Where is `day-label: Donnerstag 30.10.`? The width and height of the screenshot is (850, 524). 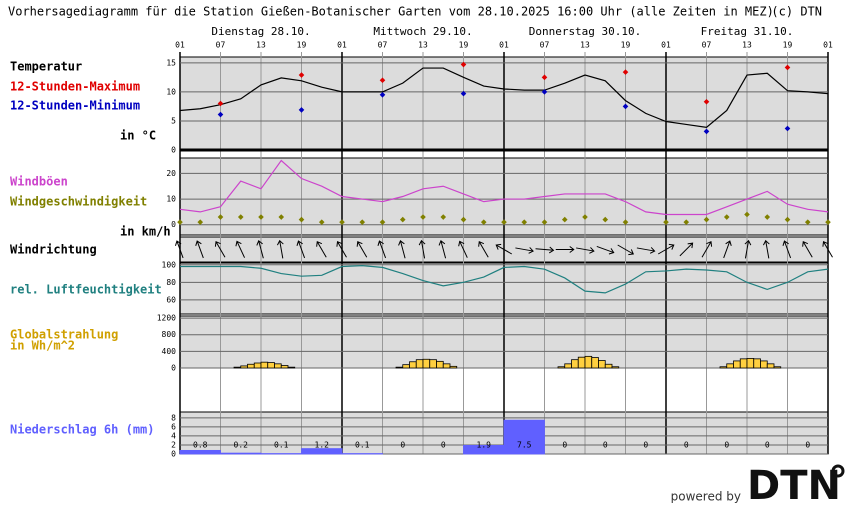
day-label: Donnerstag 30.10. is located at coordinates (585, 31).